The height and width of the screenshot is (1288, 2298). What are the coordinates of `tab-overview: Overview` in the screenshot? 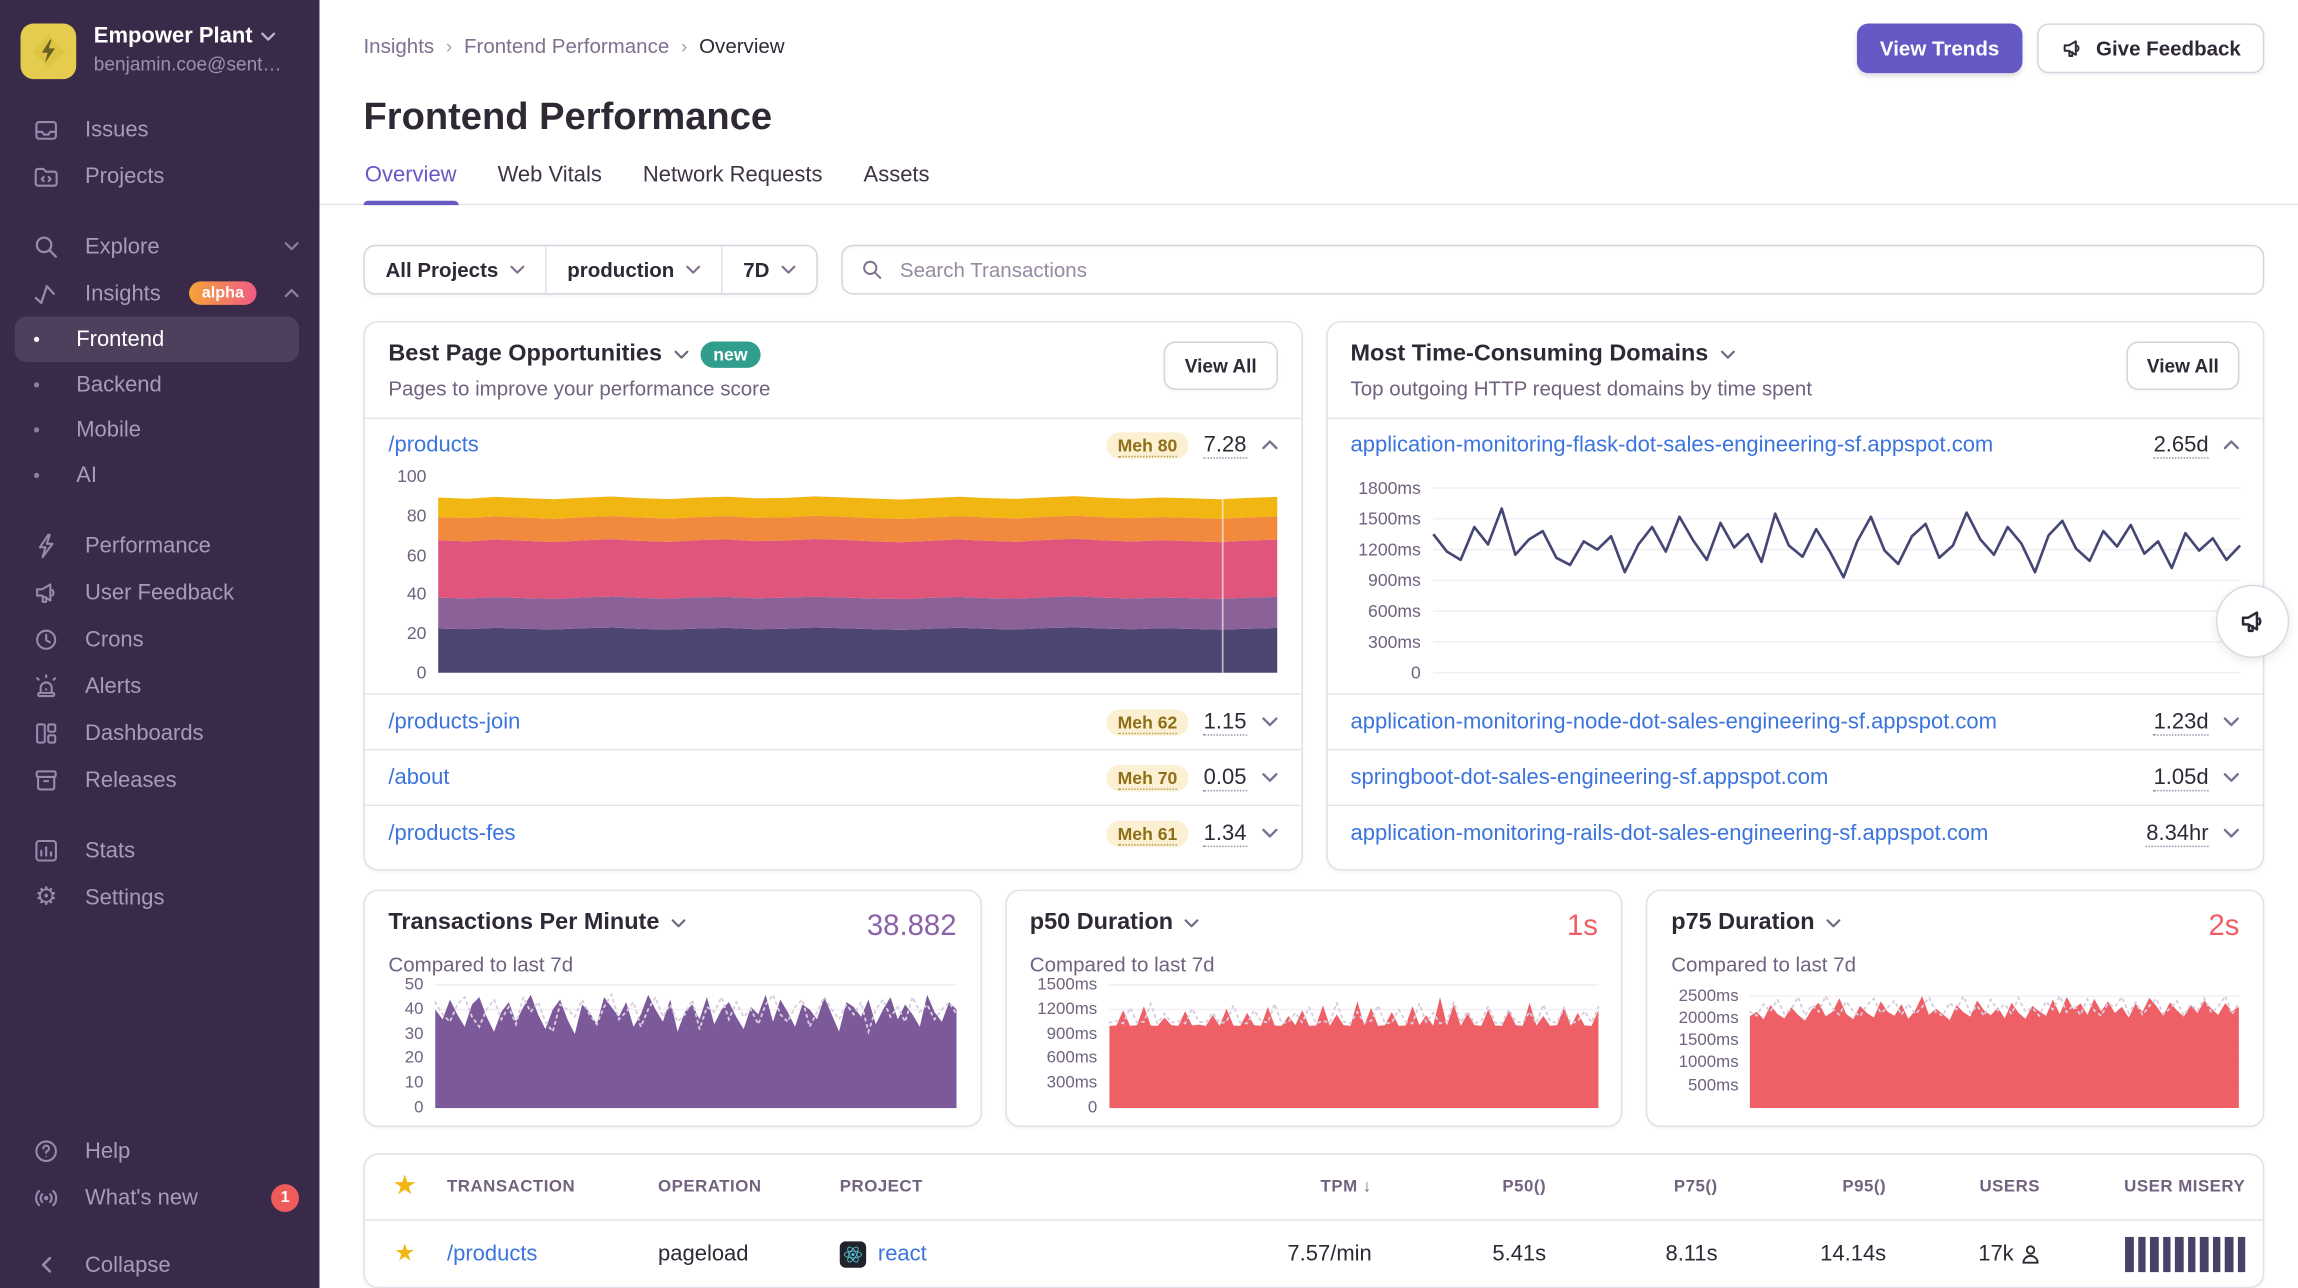 It's located at (410, 183).